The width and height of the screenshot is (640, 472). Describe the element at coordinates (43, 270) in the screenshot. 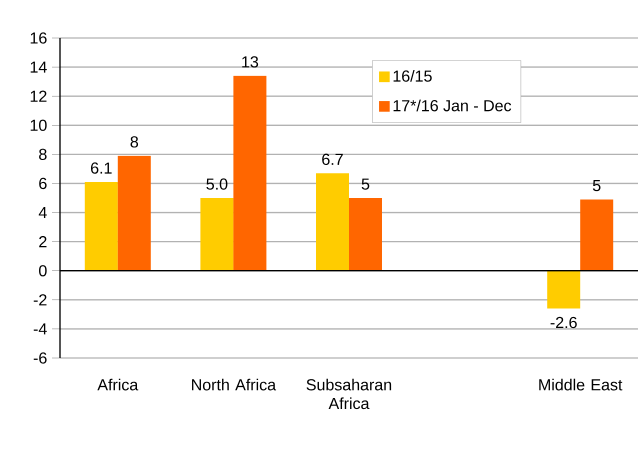

I see `y-tick-label: 0` at that location.